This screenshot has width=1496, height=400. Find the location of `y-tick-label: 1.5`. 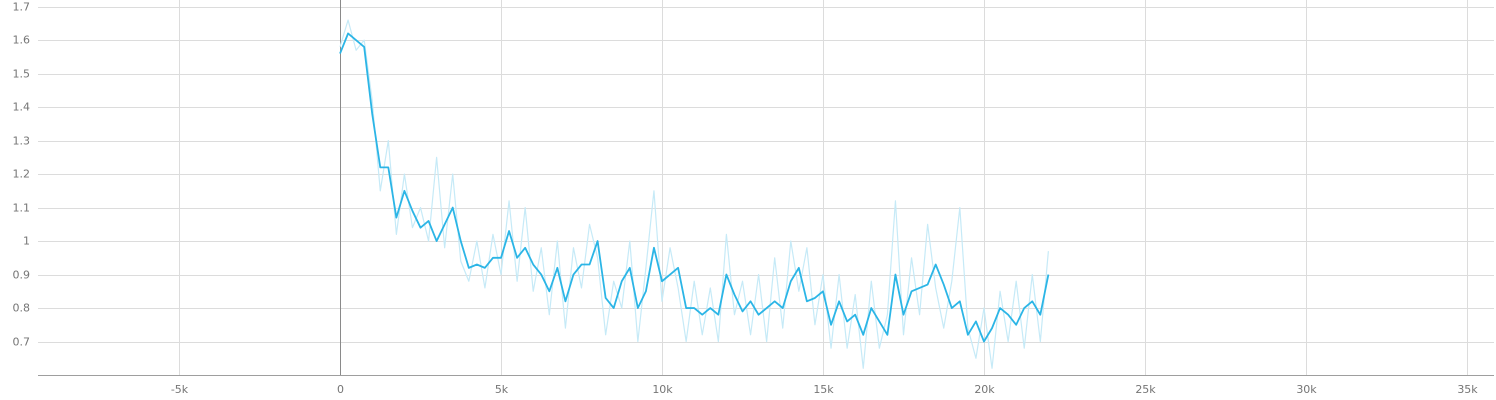

y-tick-label: 1.5 is located at coordinates (22, 74).